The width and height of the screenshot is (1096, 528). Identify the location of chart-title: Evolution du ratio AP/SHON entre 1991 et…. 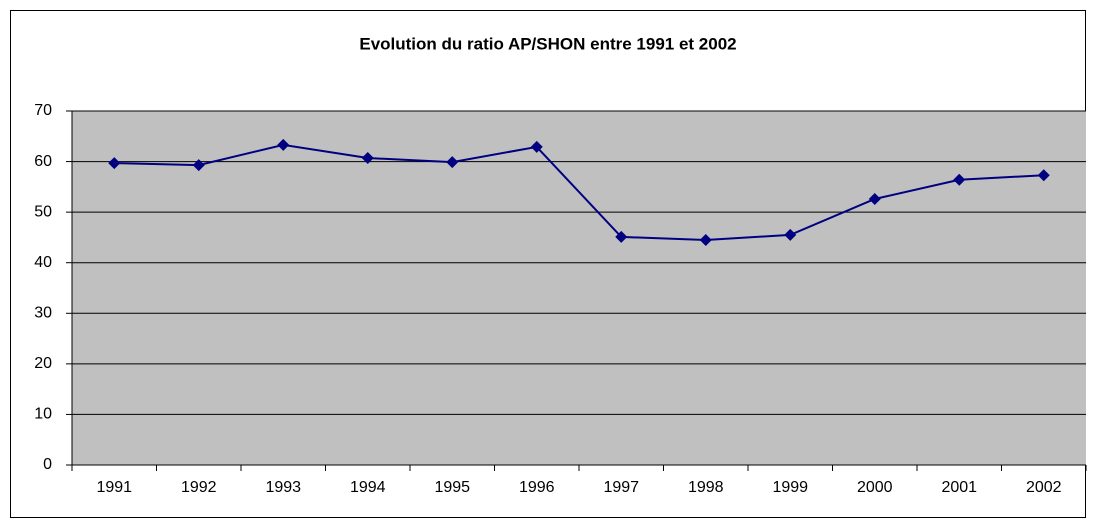
(547, 43).